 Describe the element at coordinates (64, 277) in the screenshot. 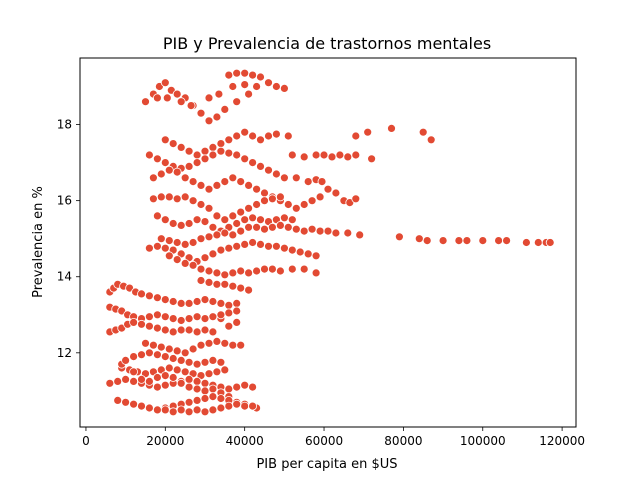

I see `y-tick-label: 14` at that location.